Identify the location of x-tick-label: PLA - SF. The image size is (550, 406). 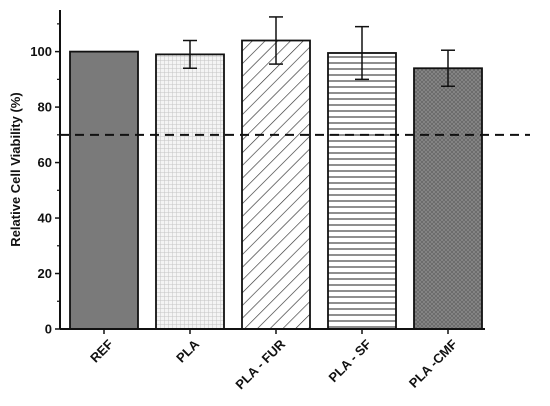
(350, 360).